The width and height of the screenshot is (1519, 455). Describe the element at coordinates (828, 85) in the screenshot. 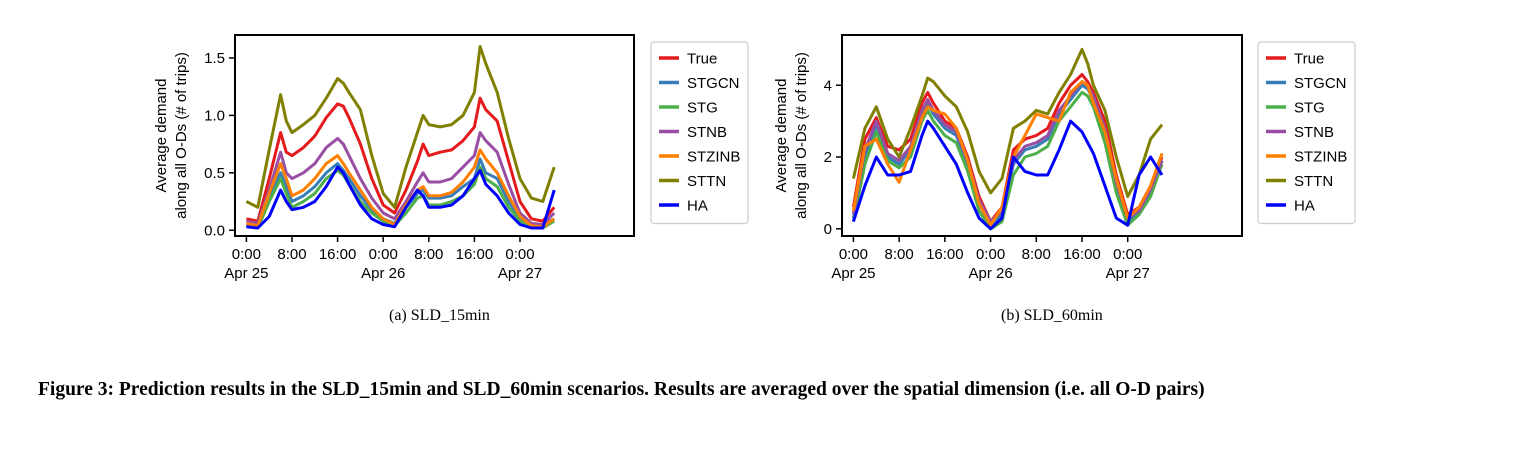

I see `y-tick-label: 4` at that location.